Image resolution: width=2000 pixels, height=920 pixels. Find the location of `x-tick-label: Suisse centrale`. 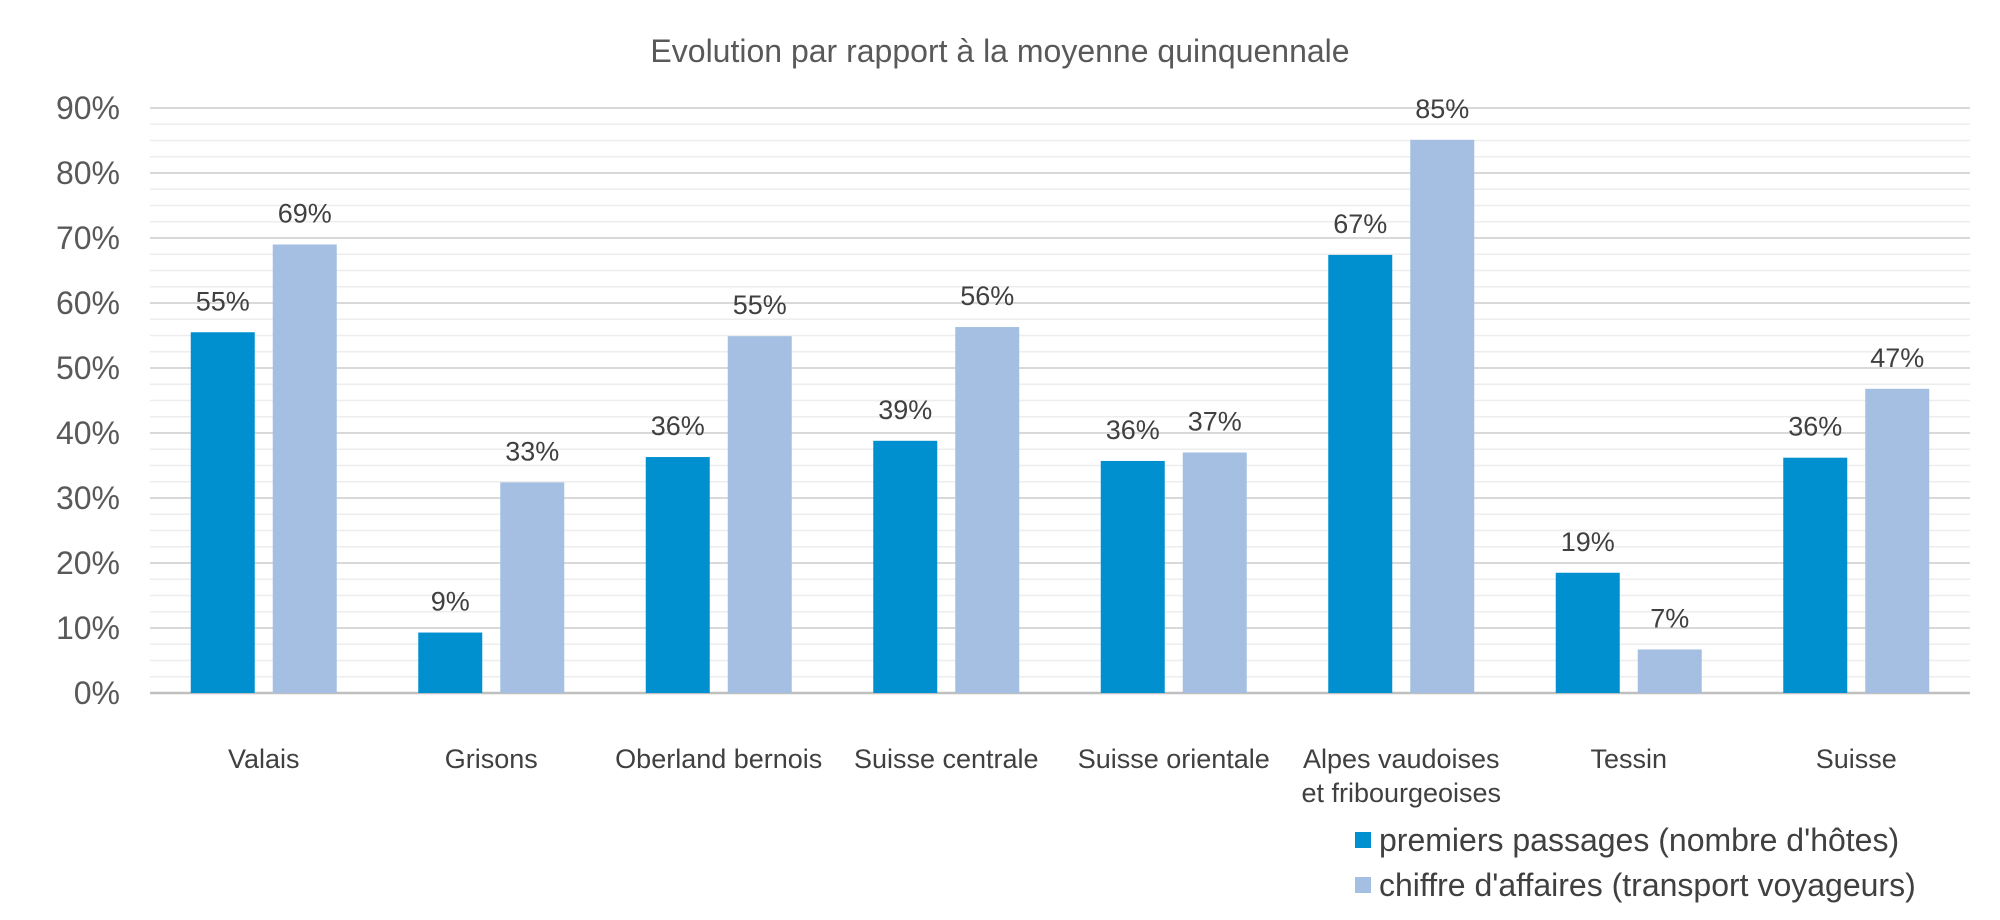

x-tick-label: Suisse centrale is located at coordinates (946, 759).